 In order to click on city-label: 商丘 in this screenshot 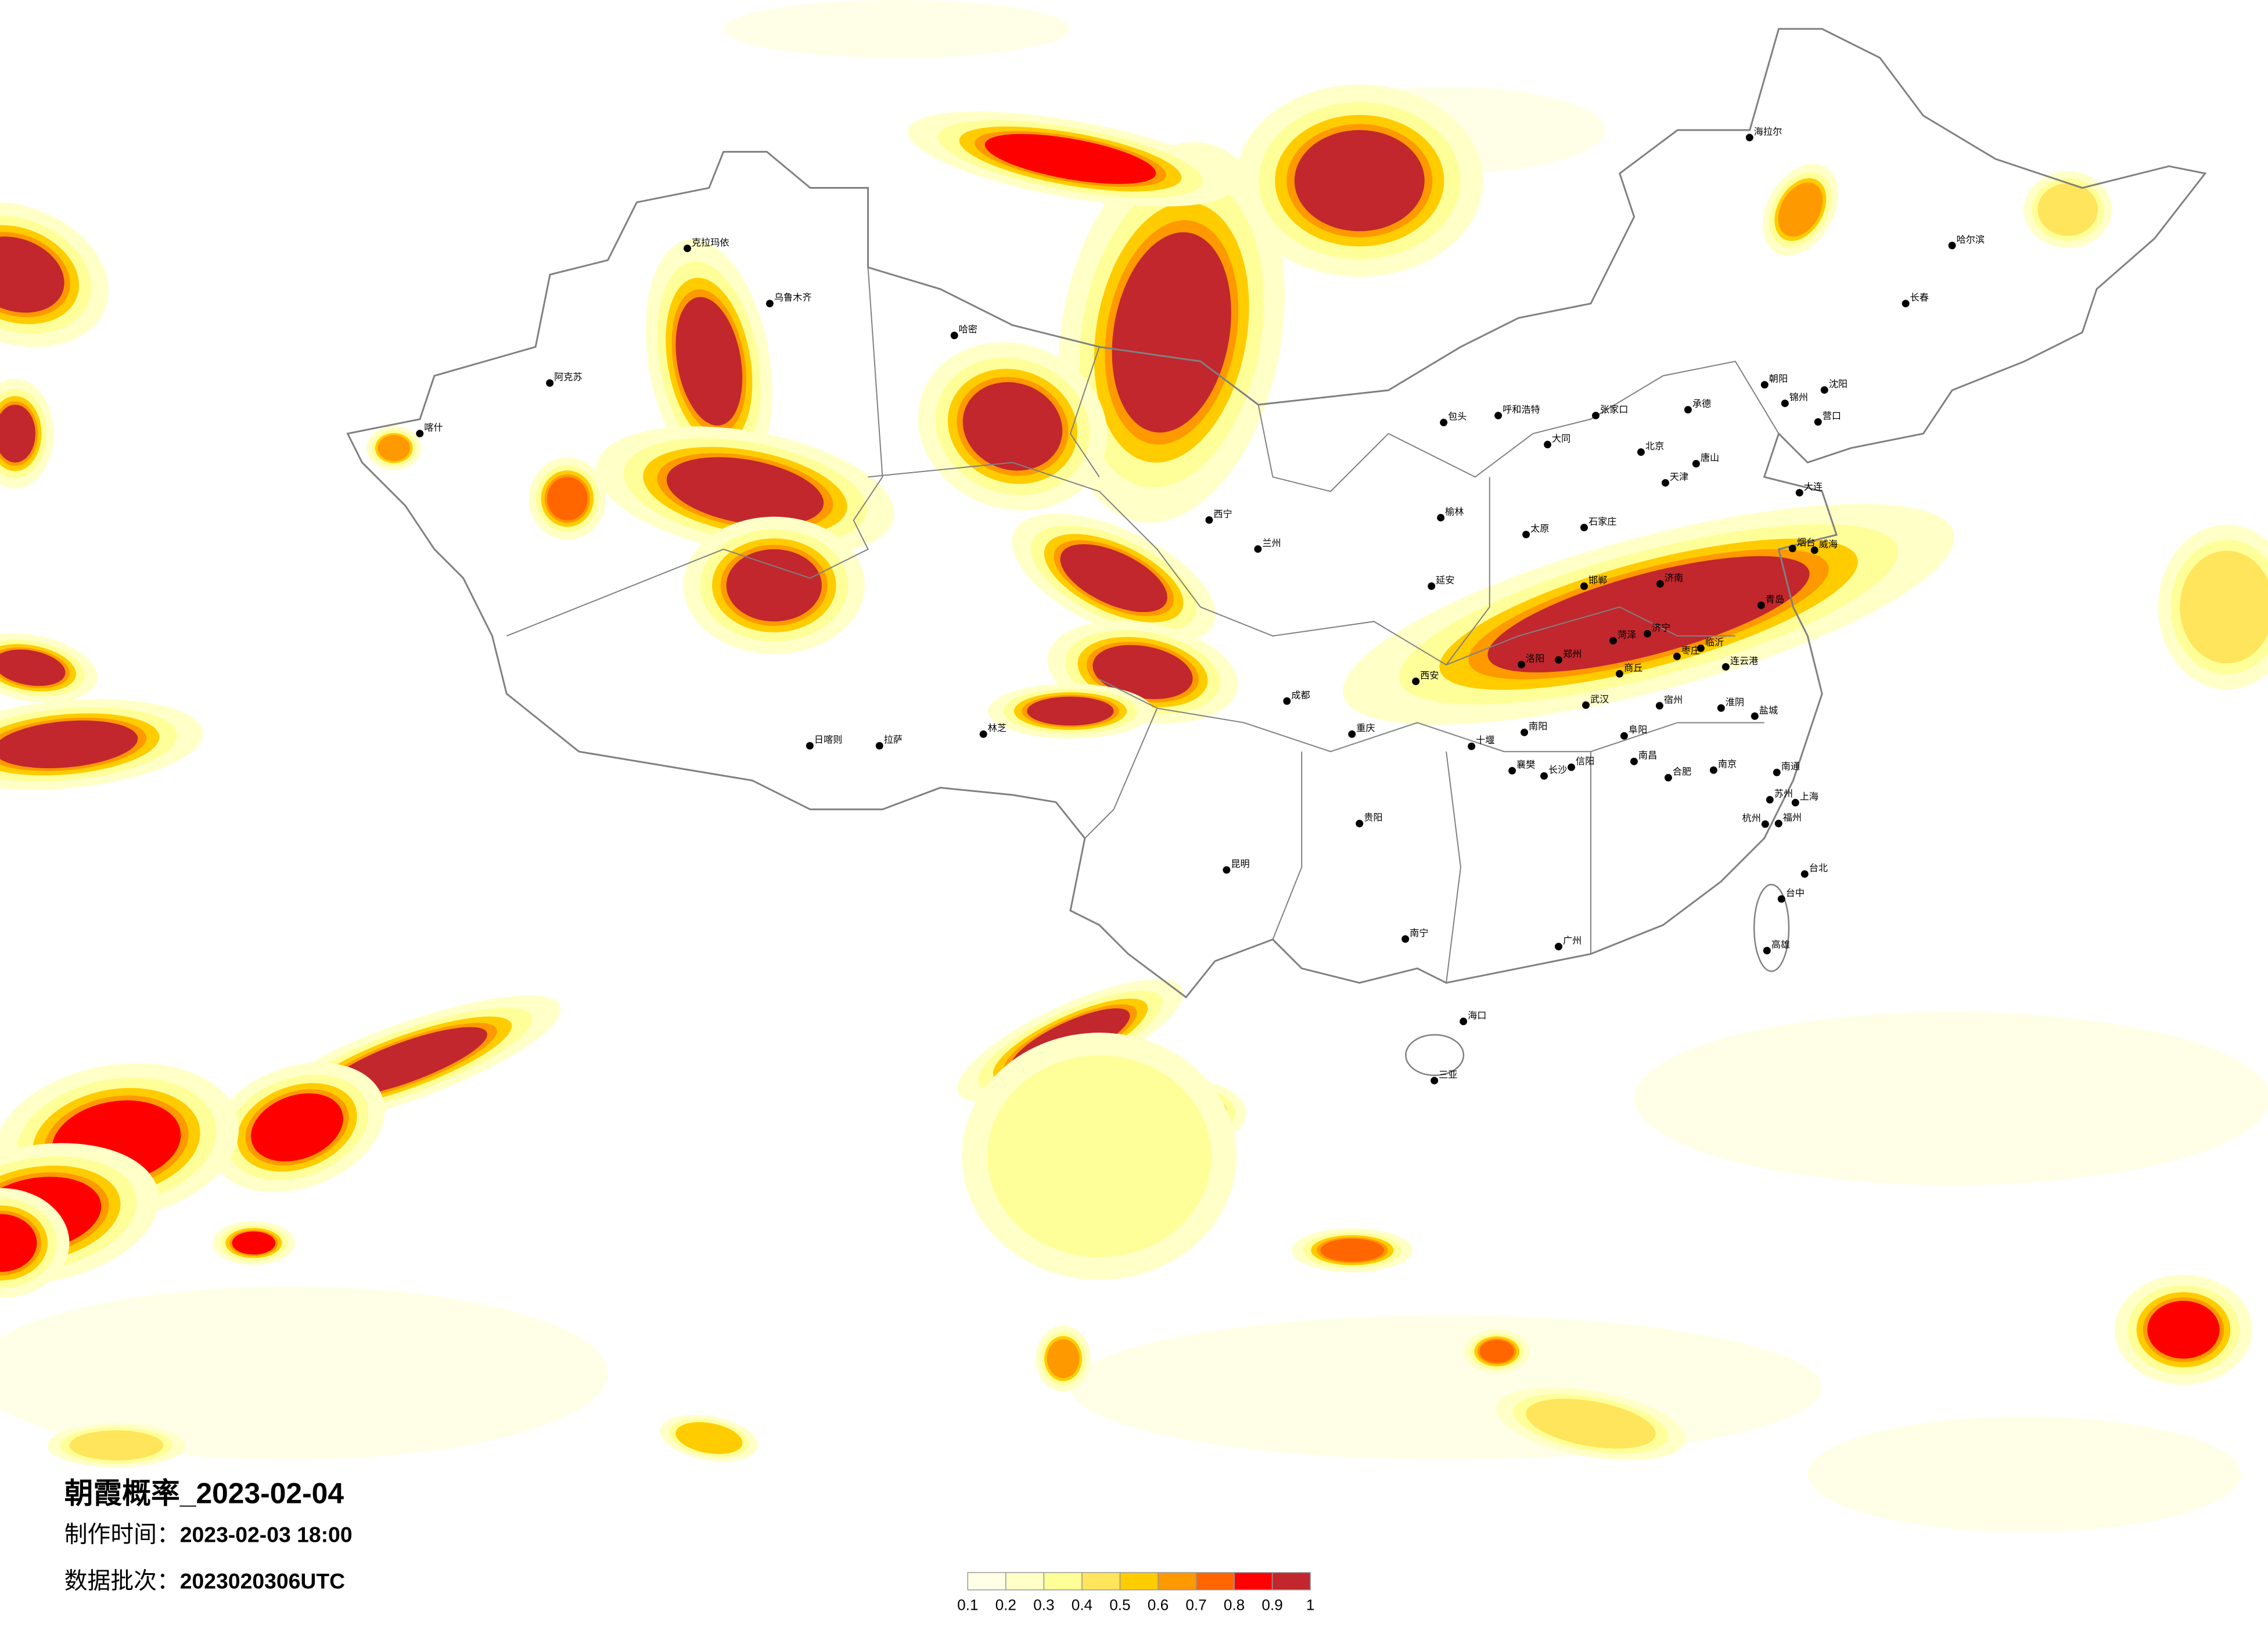, I will do `click(1633, 667)`.